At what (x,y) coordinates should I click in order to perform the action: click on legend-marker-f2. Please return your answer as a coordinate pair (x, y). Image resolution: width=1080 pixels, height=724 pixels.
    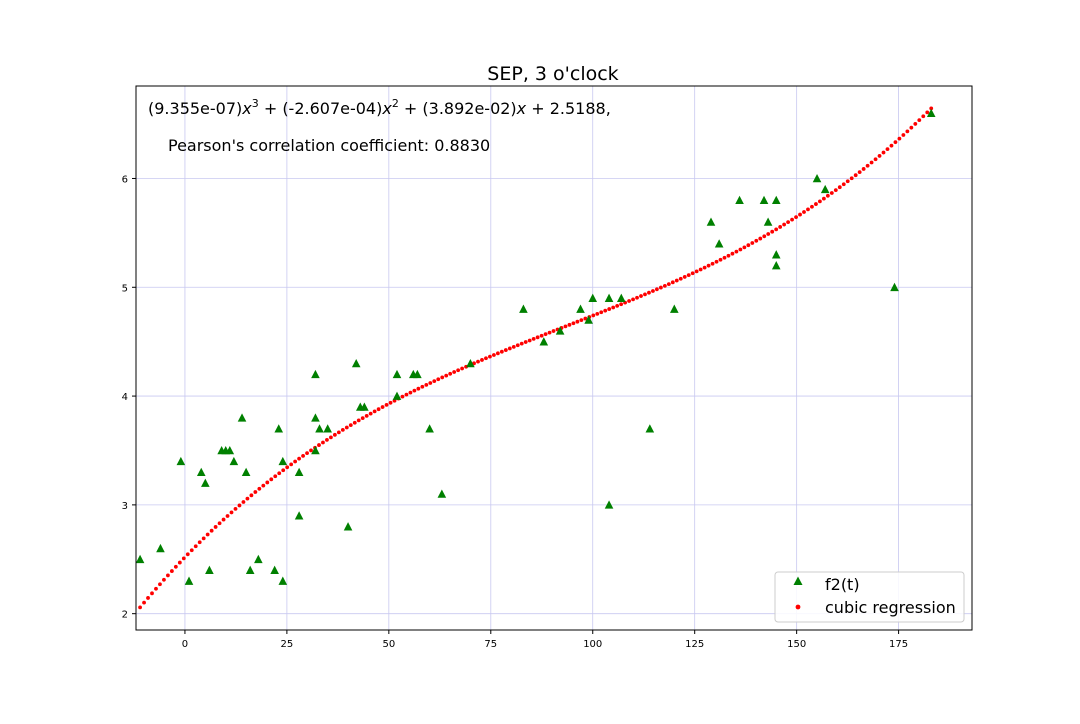
    Looking at the image, I should click on (798, 580).